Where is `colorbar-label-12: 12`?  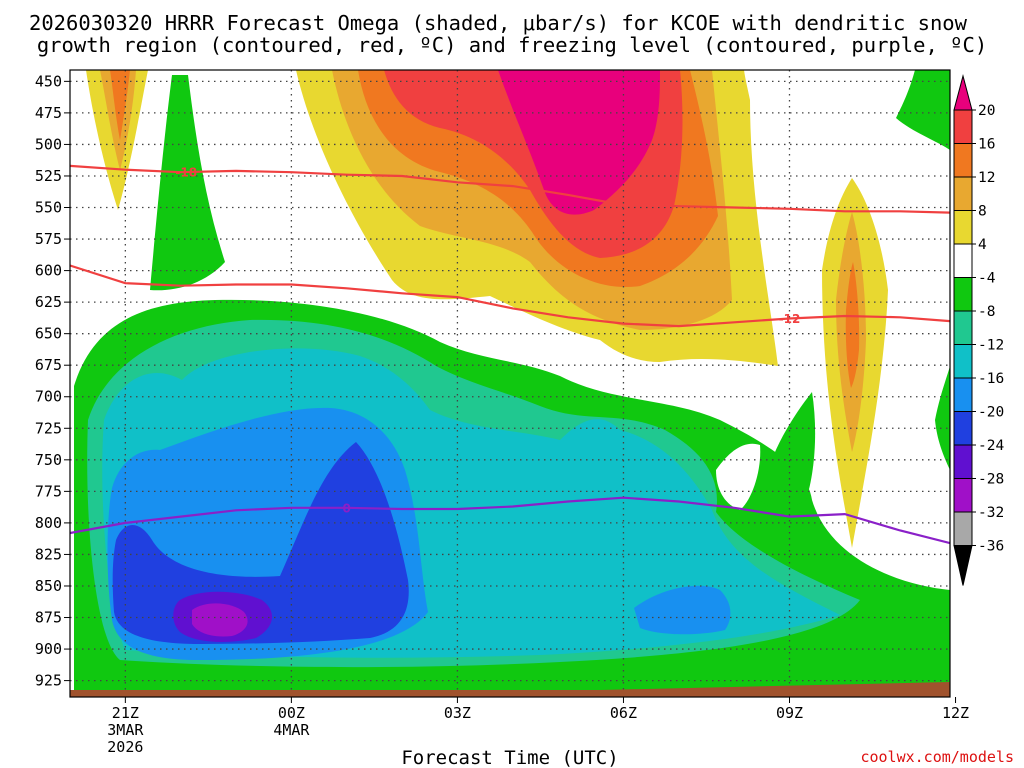 colorbar-label-12: 12 is located at coordinates (986, 178).